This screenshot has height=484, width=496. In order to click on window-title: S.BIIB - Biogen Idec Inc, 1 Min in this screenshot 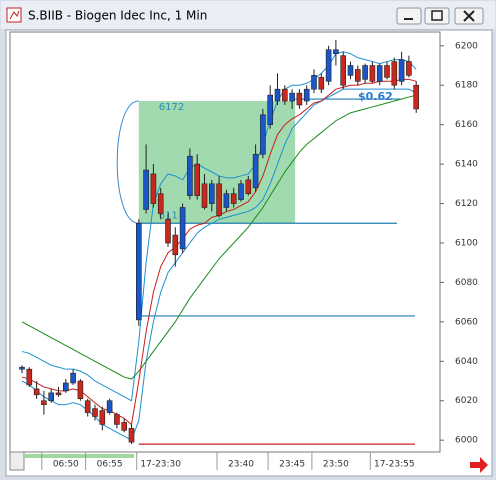, I will do `click(117, 16)`.